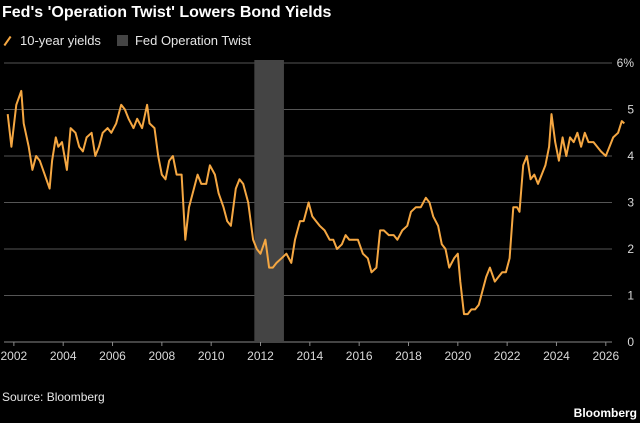 Image resolution: width=640 pixels, height=423 pixels. Describe the element at coordinates (112, 356) in the screenshot. I see `x-tick-2006: 2006` at that location.